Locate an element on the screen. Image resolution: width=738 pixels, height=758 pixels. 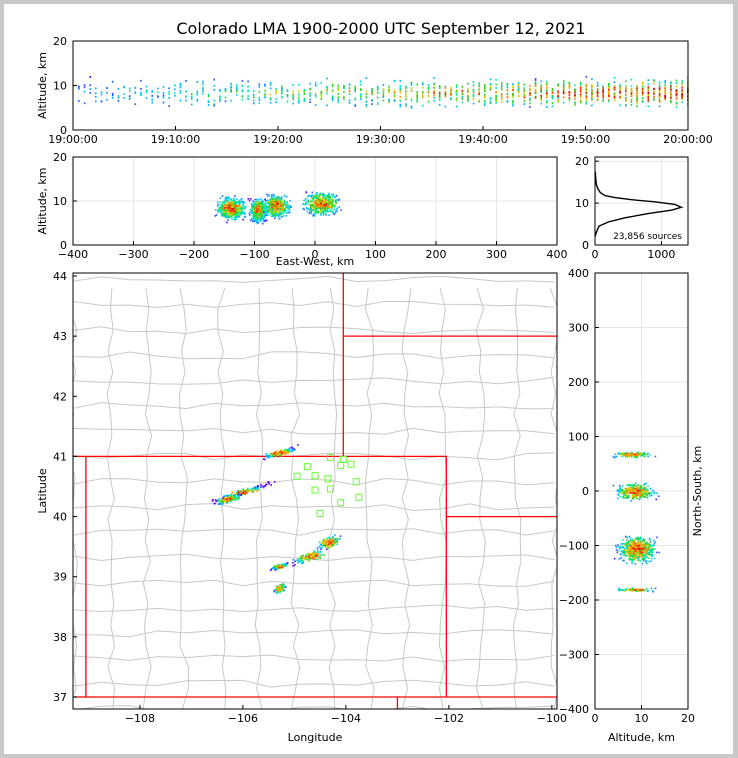
east-west-density-cells is located at coordinates (278, 208).